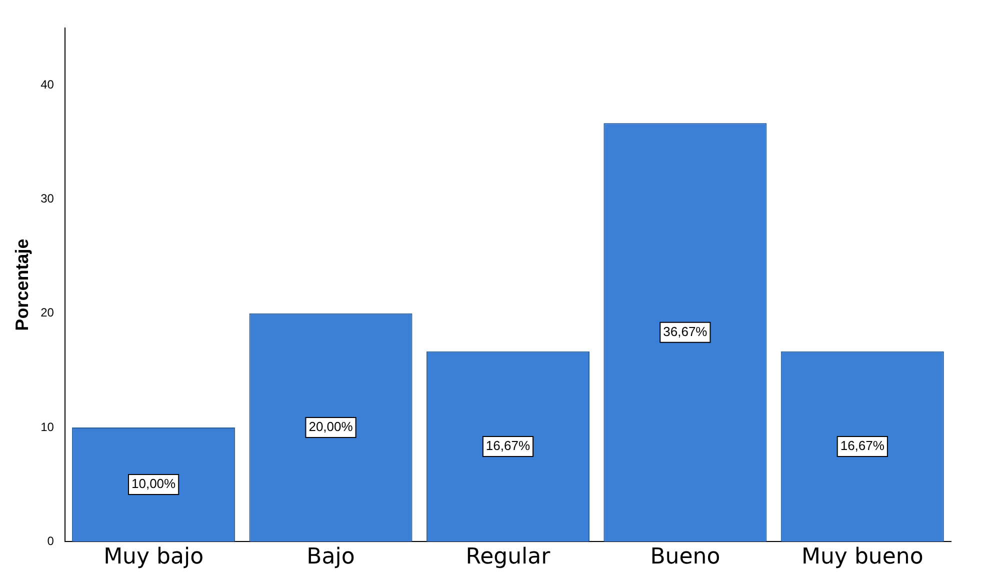 Image resolution: width=989 pixels, height=582 pixels. I want to click on x-tick-label: Bajo, so click(330, 557).